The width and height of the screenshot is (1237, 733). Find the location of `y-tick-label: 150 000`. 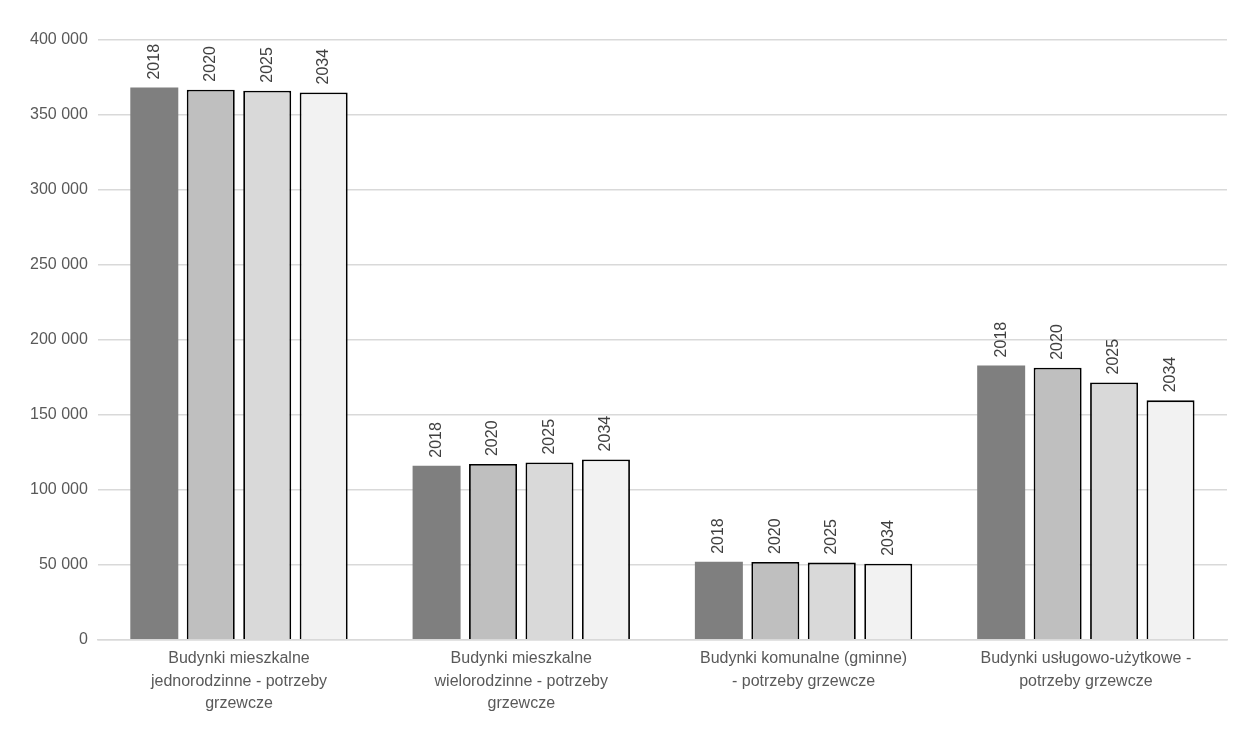

y-tick-label: 150 000 is located at coordinates (58, 414).